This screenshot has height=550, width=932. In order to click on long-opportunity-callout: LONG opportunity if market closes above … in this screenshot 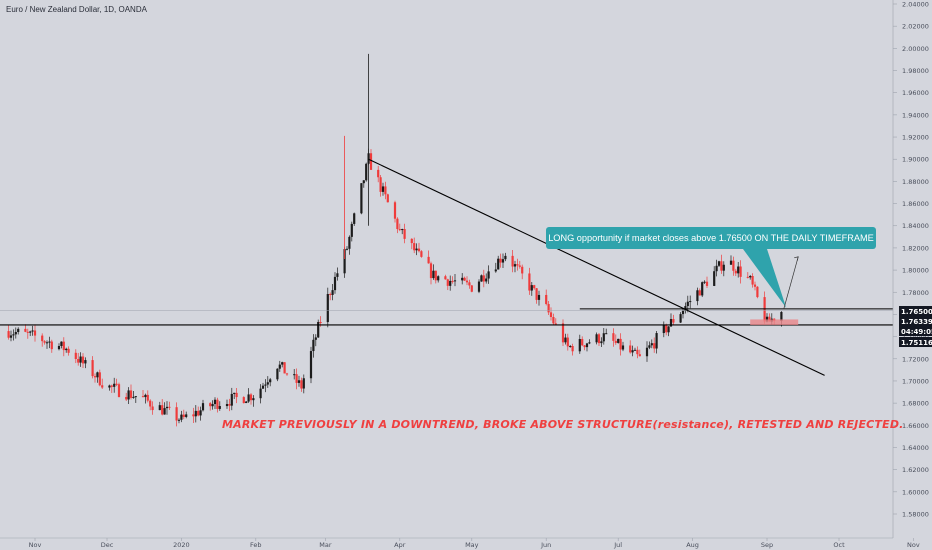, I will do `click(711, 238)`.